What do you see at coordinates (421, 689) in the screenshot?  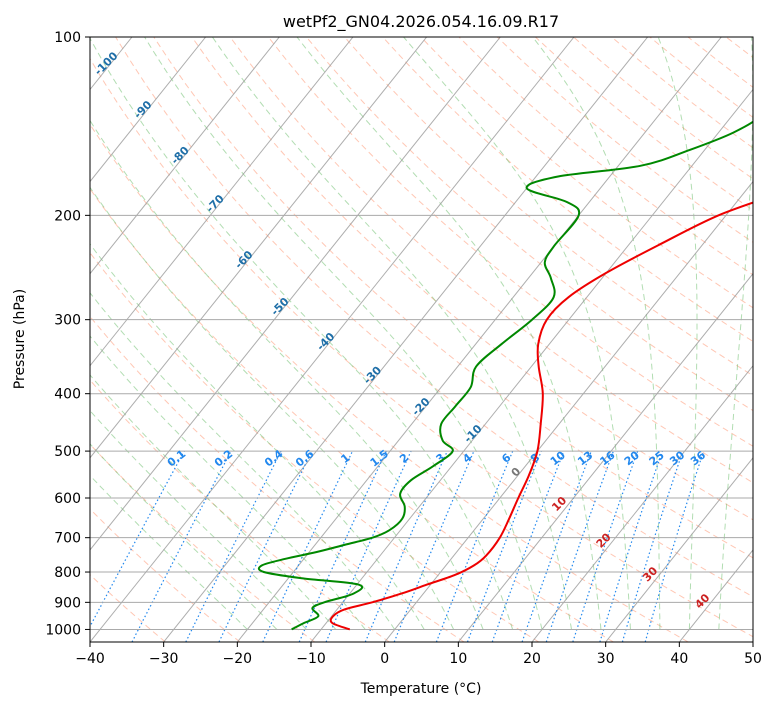 I see `x-axis-label: Temperature (°C)` at bounding box center [421, 689].